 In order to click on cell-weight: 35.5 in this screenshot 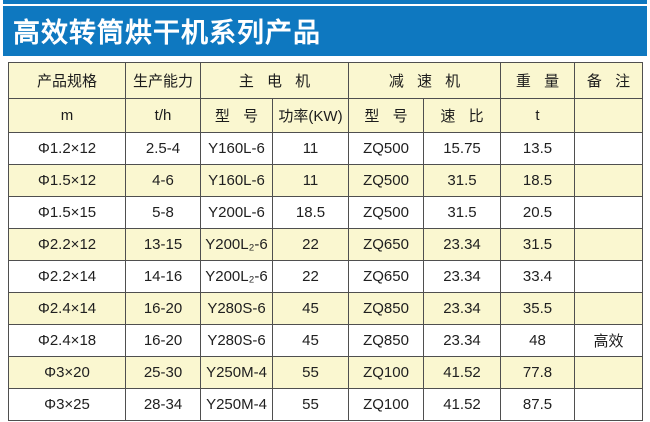, I will do `click(537, 308)`.